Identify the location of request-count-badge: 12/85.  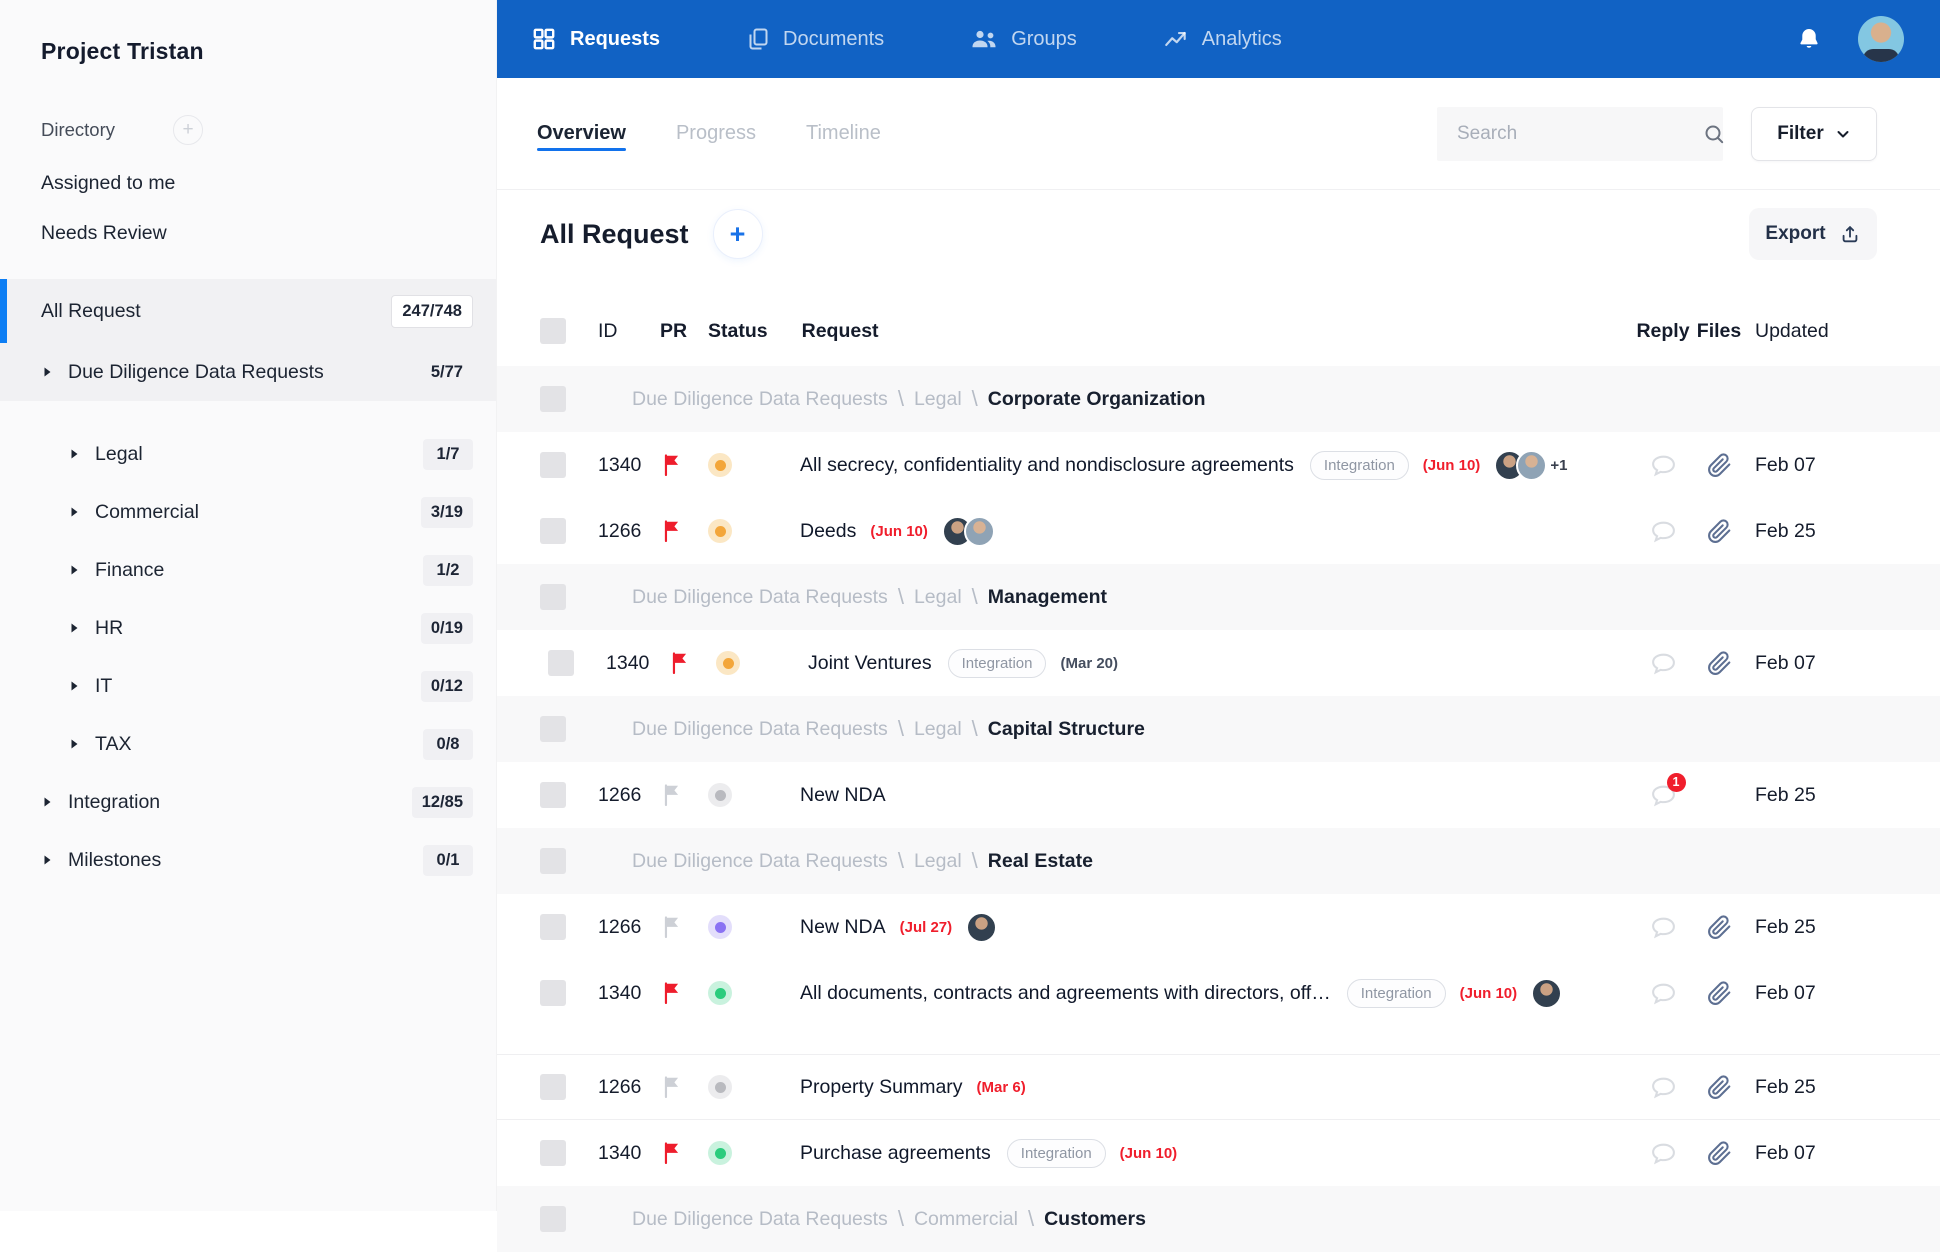
(442, 802).